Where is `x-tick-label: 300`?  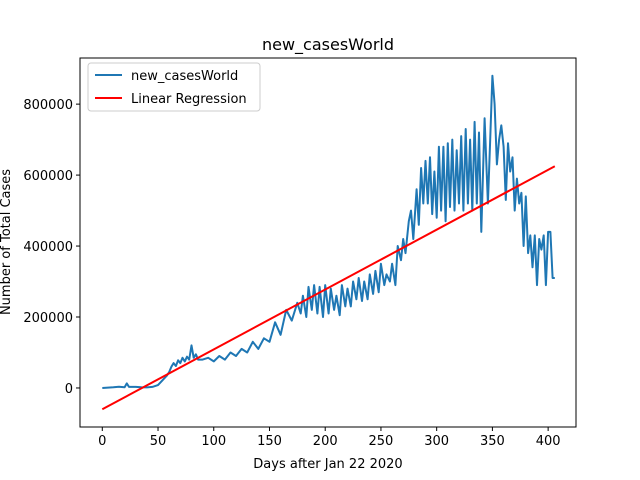 x-tick-label: 300 is located at coordinates (436, 441).